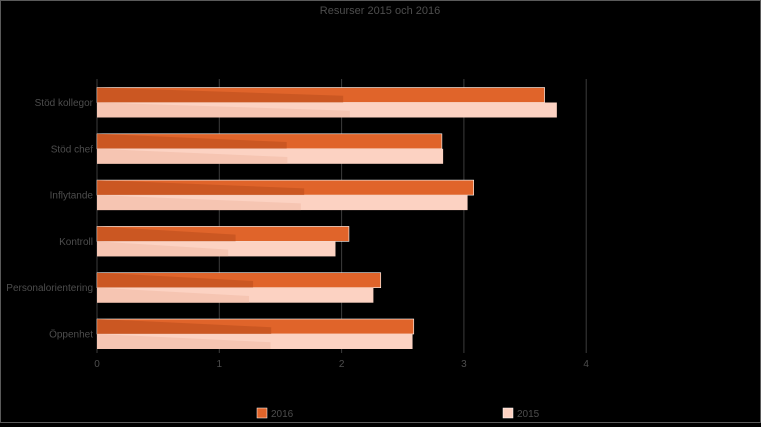 This screenshot has height=427, width=761. I want to click on category-label: Personalorientering, so click(49, 288).